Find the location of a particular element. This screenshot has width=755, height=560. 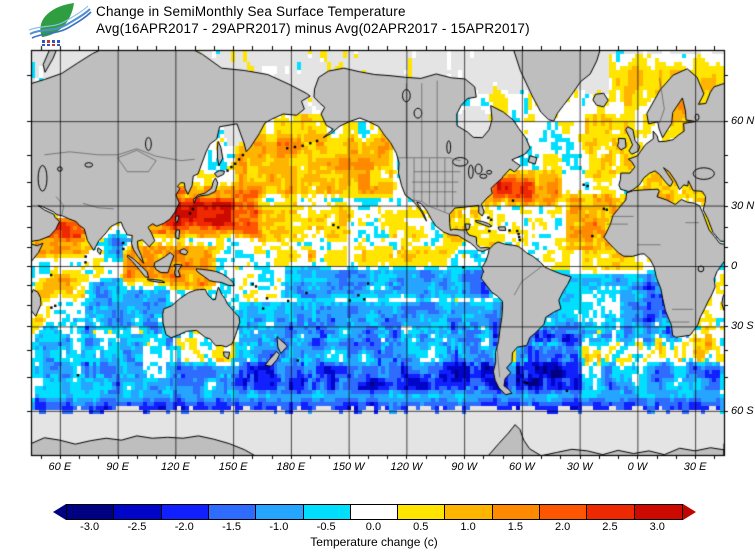

leaf-wave-logo is located at coordinates (60, 24).